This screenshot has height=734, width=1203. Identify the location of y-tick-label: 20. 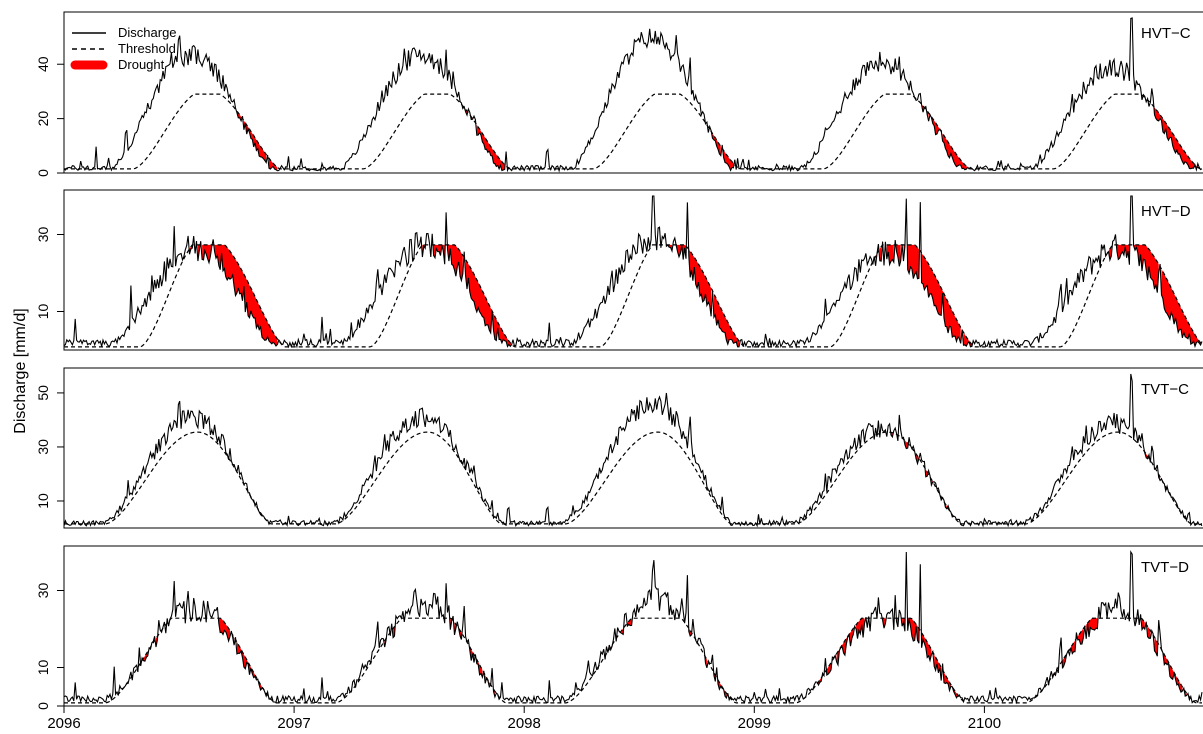
(43, 119).